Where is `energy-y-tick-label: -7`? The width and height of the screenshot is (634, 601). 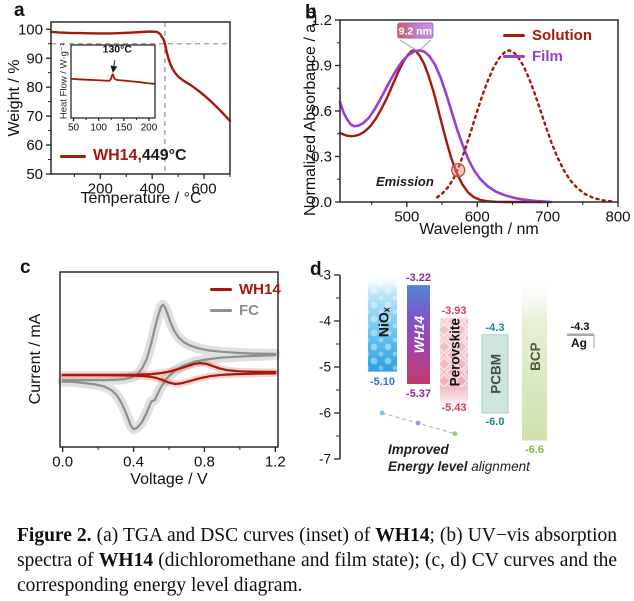 energy-y-tick-label: -7 is located at coordinates (325, 459).